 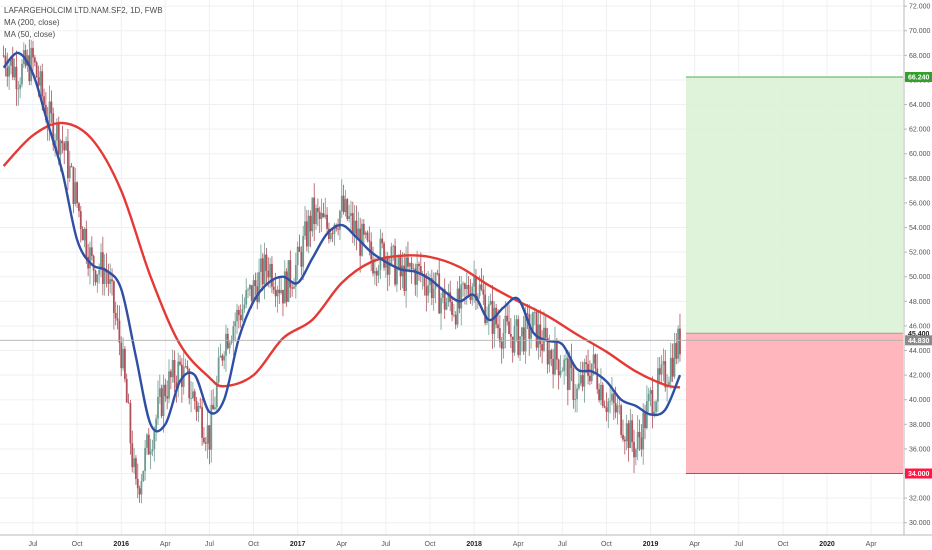 I want to click on y-tick-label: 48.000, so click(x=920, y=302).